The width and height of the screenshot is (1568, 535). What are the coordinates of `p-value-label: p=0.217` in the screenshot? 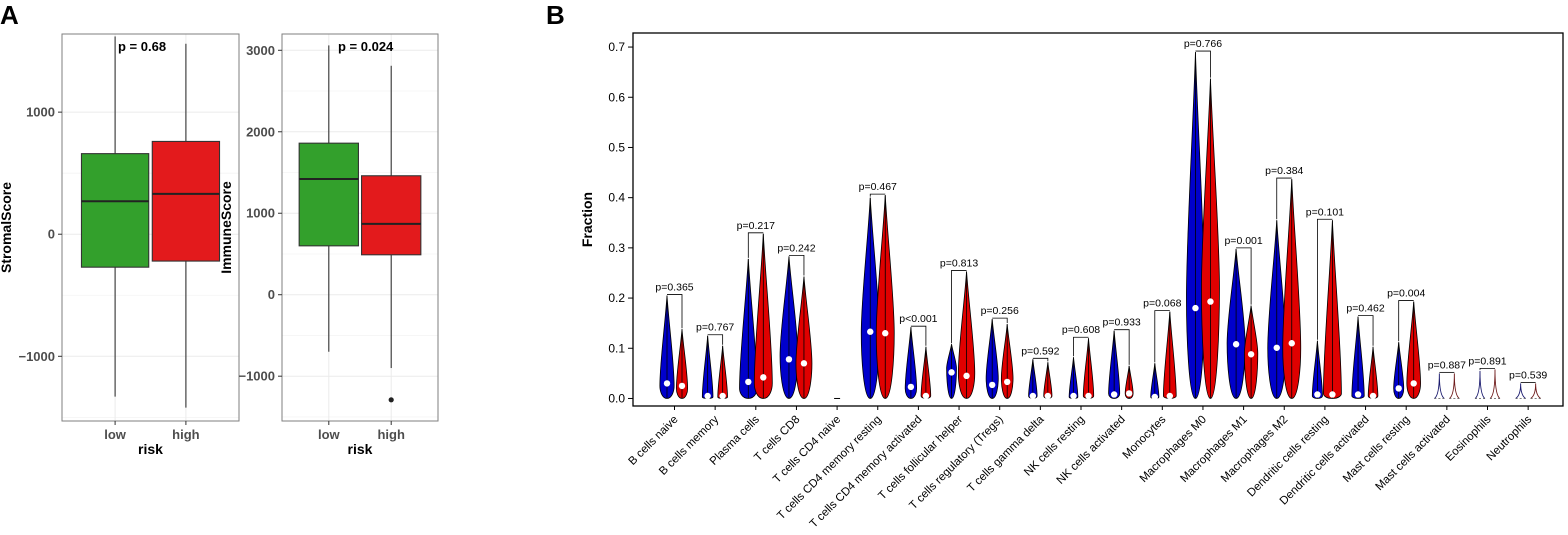 It's located at (756, 226).